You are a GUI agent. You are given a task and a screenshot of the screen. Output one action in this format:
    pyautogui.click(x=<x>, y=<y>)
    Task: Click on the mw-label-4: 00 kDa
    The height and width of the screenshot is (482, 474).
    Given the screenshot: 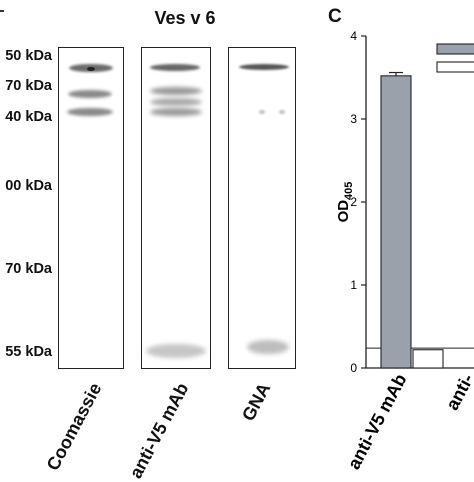 What is the action you would take?
    pyautogui.click(x=28, y=186)
    